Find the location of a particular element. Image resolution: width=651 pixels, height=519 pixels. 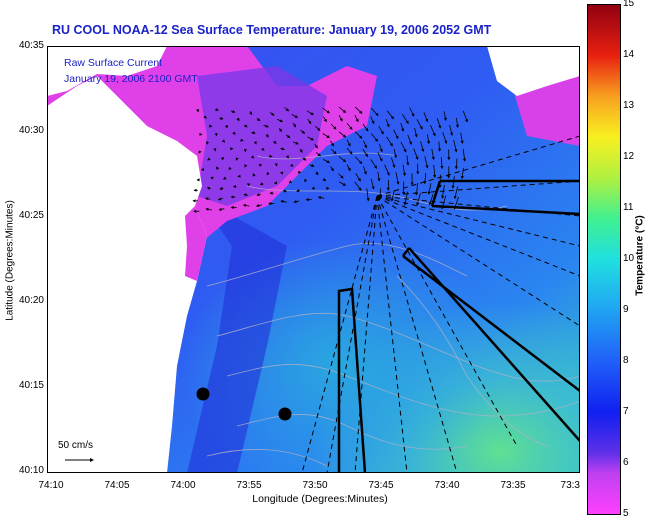

colorbar-tick: 11 is located at coordinates (628, 207).